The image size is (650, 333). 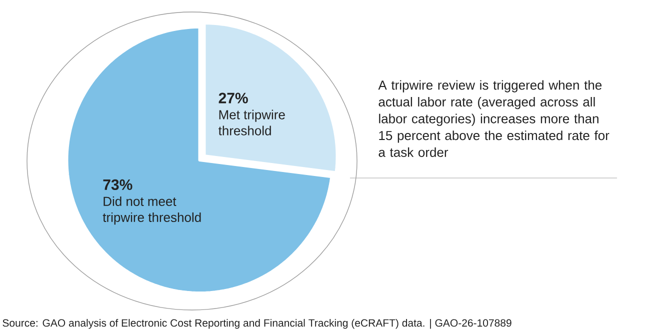 I want to click on text: A tripwire review is triggered when the actual labor rate (averaged across all labor categories) increases more than 15 percent above the estimated rate for a task order, so click(x=494, y=118).